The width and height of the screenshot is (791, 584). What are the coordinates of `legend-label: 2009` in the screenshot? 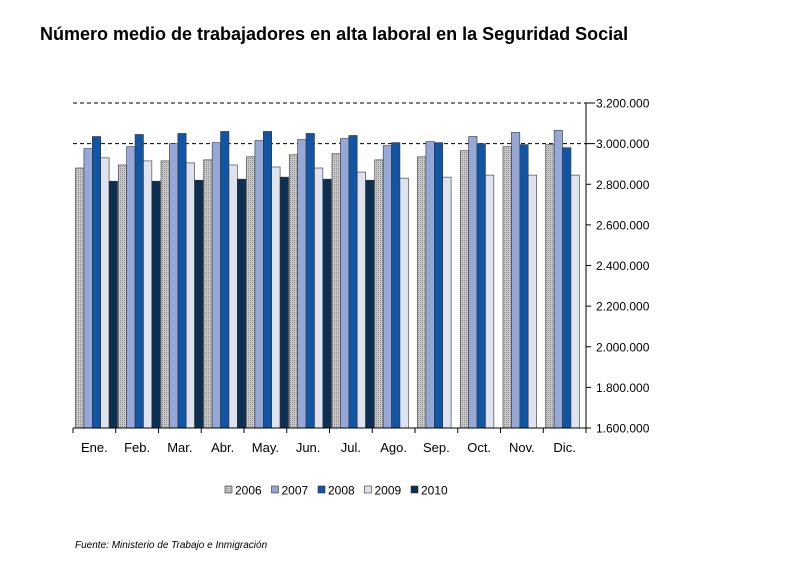 It's located at (388, 491).